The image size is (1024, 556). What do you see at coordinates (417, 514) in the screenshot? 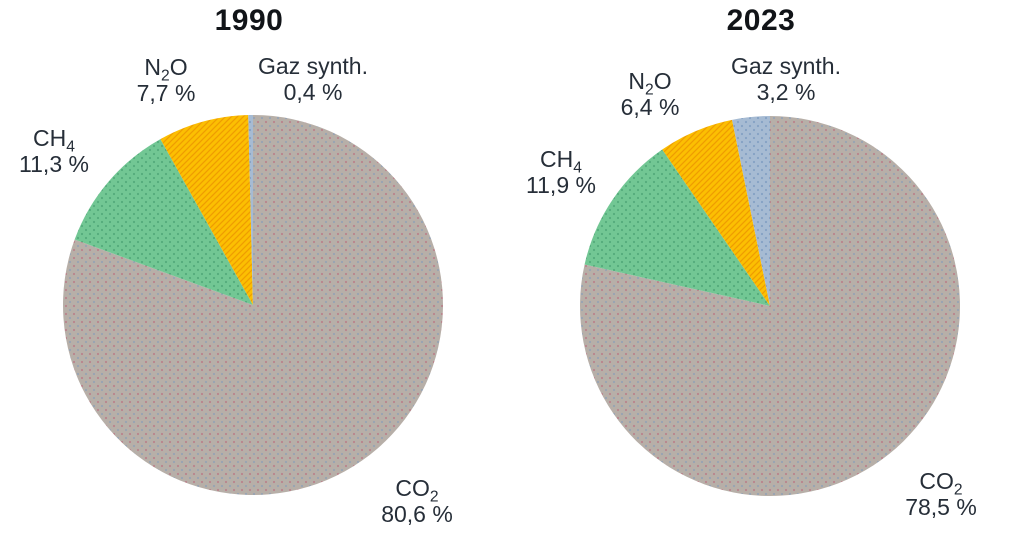
I see `gas-percentage: 80,6 %` at bounding box center [417, 514].